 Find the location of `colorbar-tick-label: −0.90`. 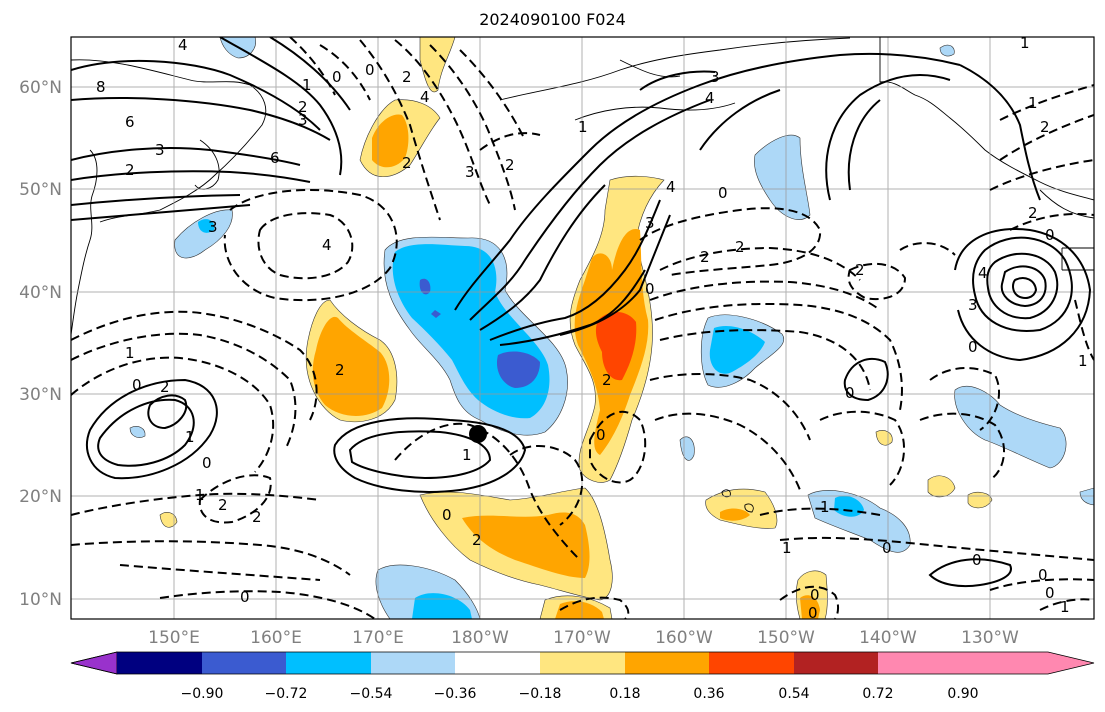

colorbar-tick-label: −0.90 is located at coordinates (202, 694).